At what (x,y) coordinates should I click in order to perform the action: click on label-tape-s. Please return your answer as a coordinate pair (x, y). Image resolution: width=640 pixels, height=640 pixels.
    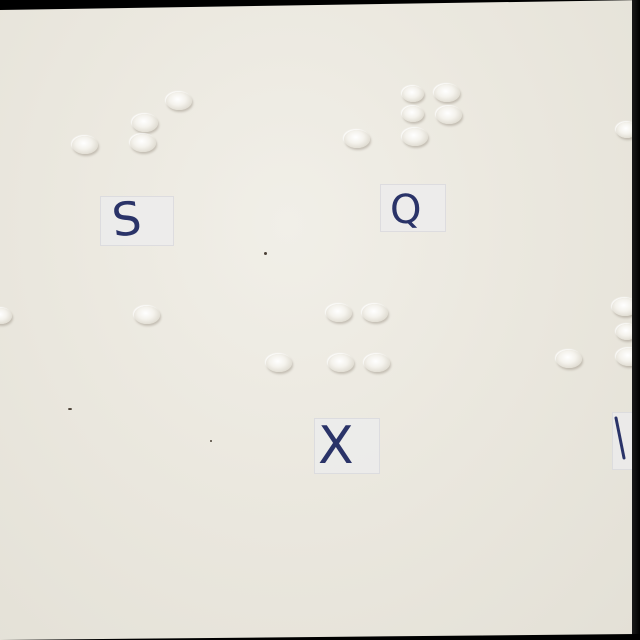
    Looking at the image, I should click on (137, 221).